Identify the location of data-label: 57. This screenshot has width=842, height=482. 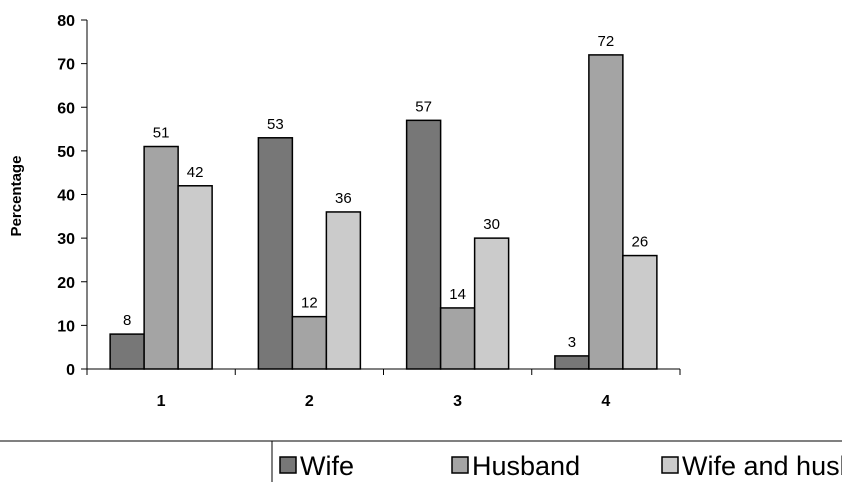
(423, 106).